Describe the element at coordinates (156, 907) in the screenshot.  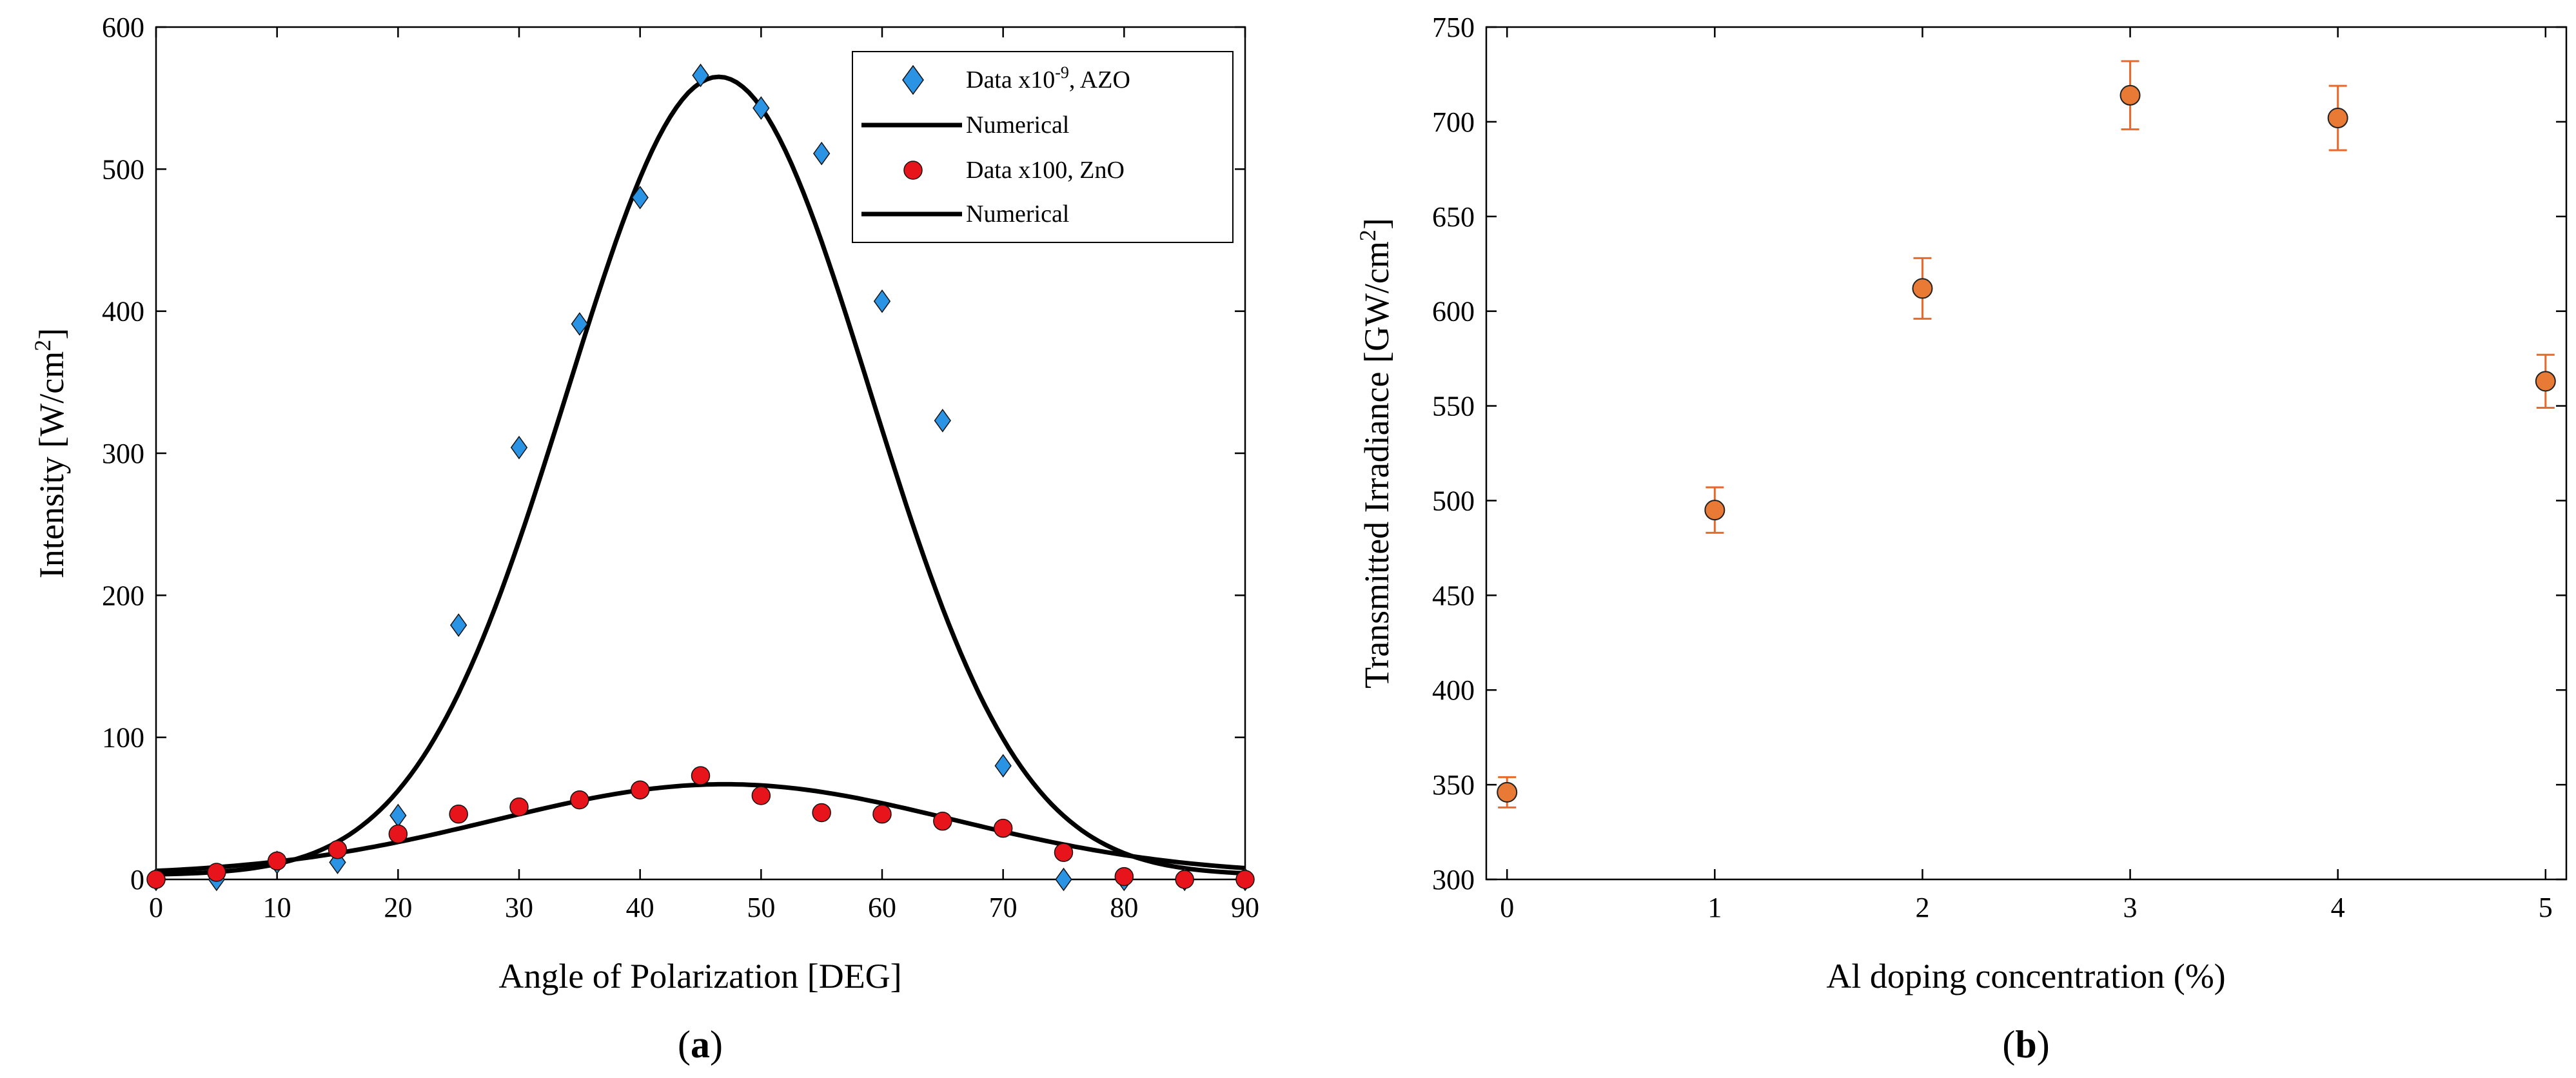
I see `chart-a-x-tick-label: 0` at that location.